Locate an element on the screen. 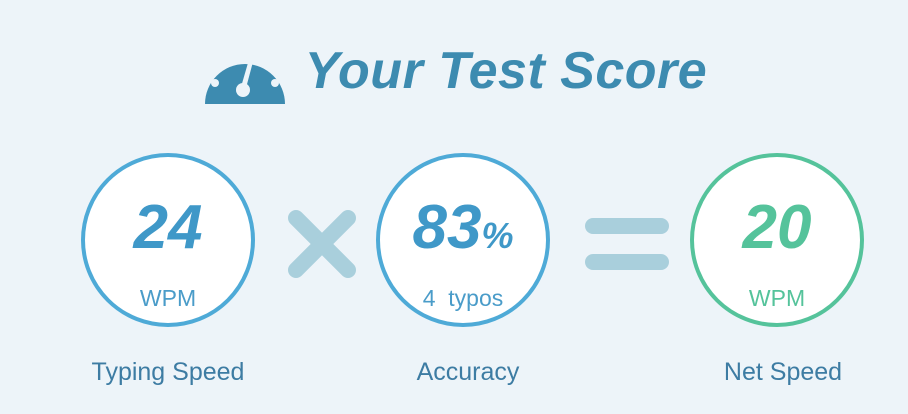  page-title: Your Test Score is located at coordinates (506, 71).